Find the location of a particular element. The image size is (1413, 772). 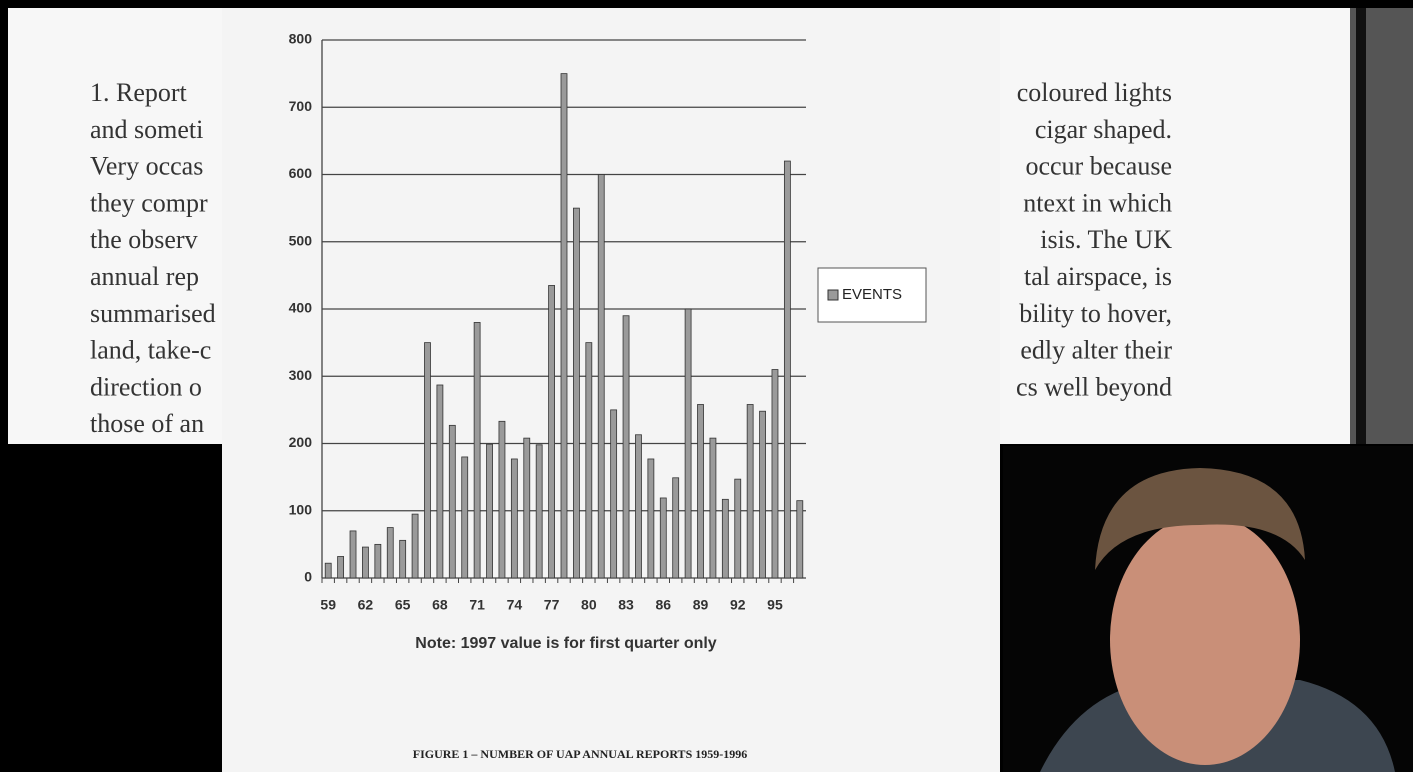

y-tick-label: 700 is located at coordinates (301, 106).